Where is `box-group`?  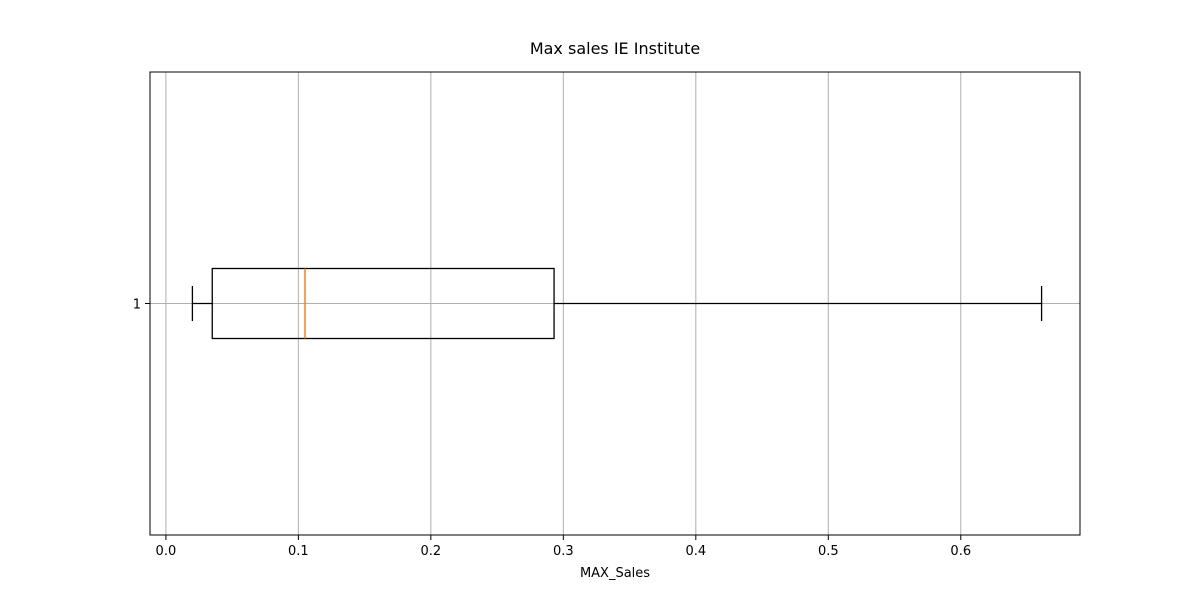 box-group is located at coordinates (617, 303).